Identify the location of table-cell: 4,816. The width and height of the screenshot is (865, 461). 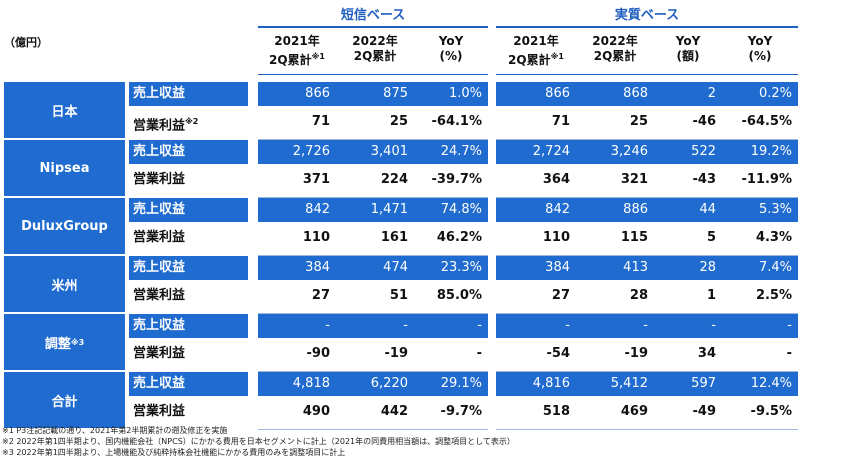
(551, 383).